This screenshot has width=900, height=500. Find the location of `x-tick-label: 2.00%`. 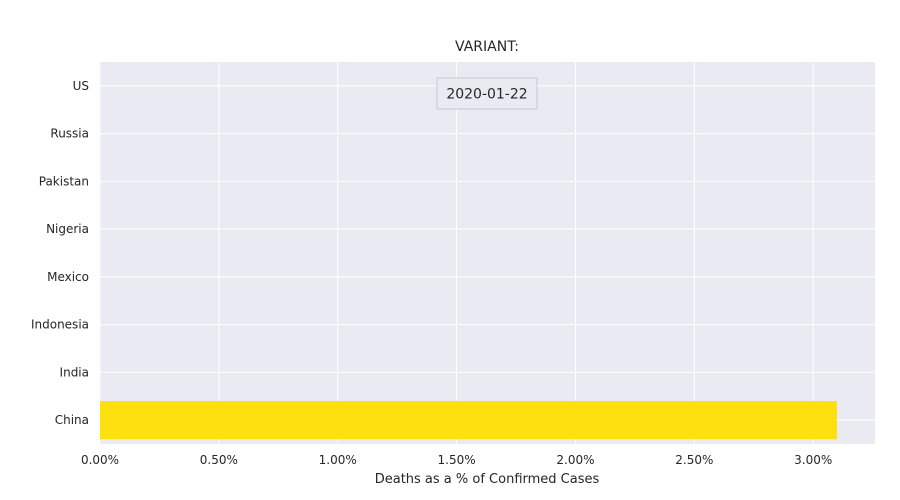

x-tick-label: 2.00% is located at coordinates (575, 460).